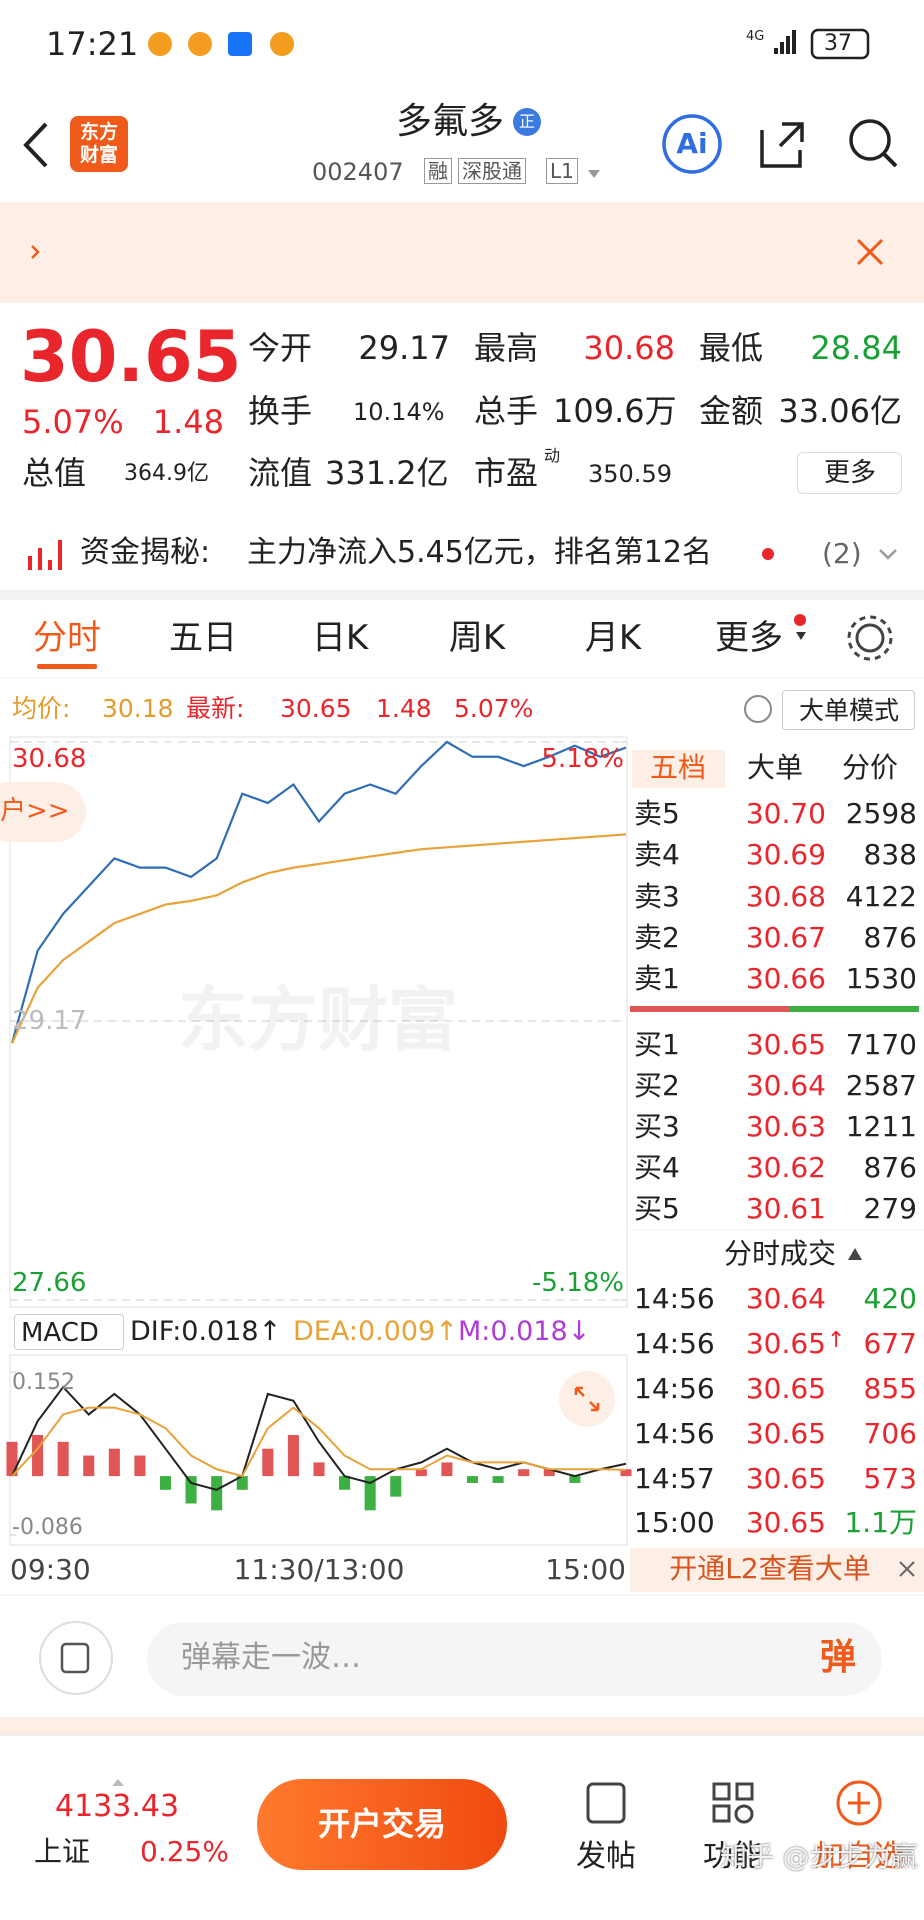  I want to click on trade-button, so click(382, 1824).